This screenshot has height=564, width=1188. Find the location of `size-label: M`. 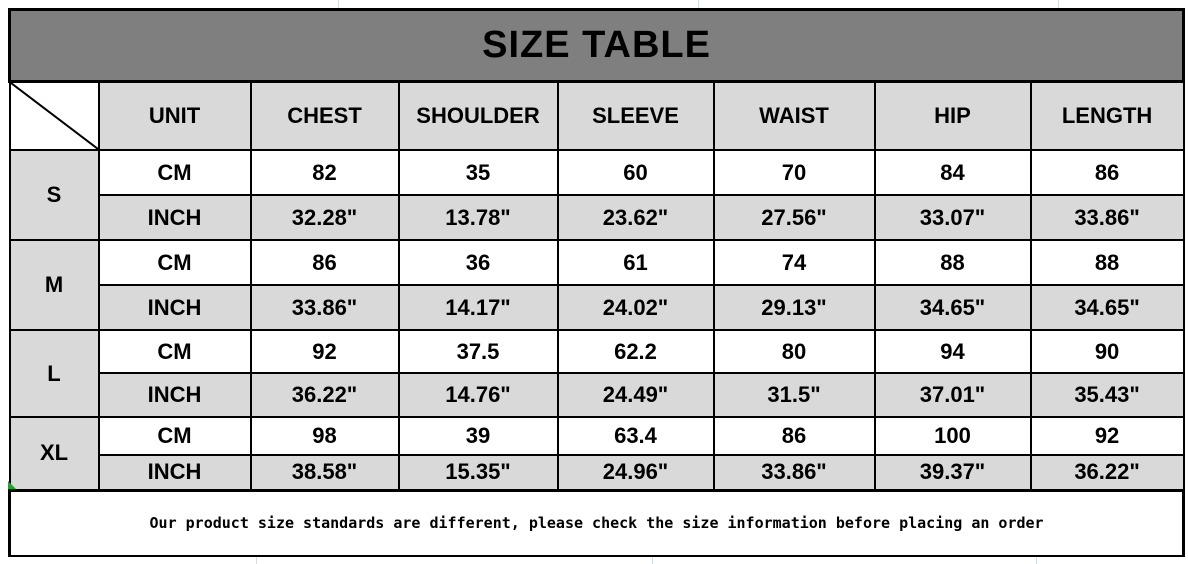

size-label: M is located at coordinates (54, 285).